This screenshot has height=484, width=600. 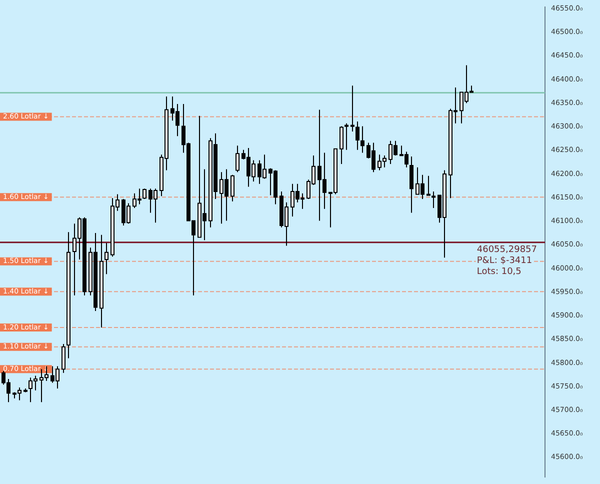 What do you see at coordinates (506, 250) in the screenshot?
I see `annotation: 46055,29857` at bounding box center [506, 250].